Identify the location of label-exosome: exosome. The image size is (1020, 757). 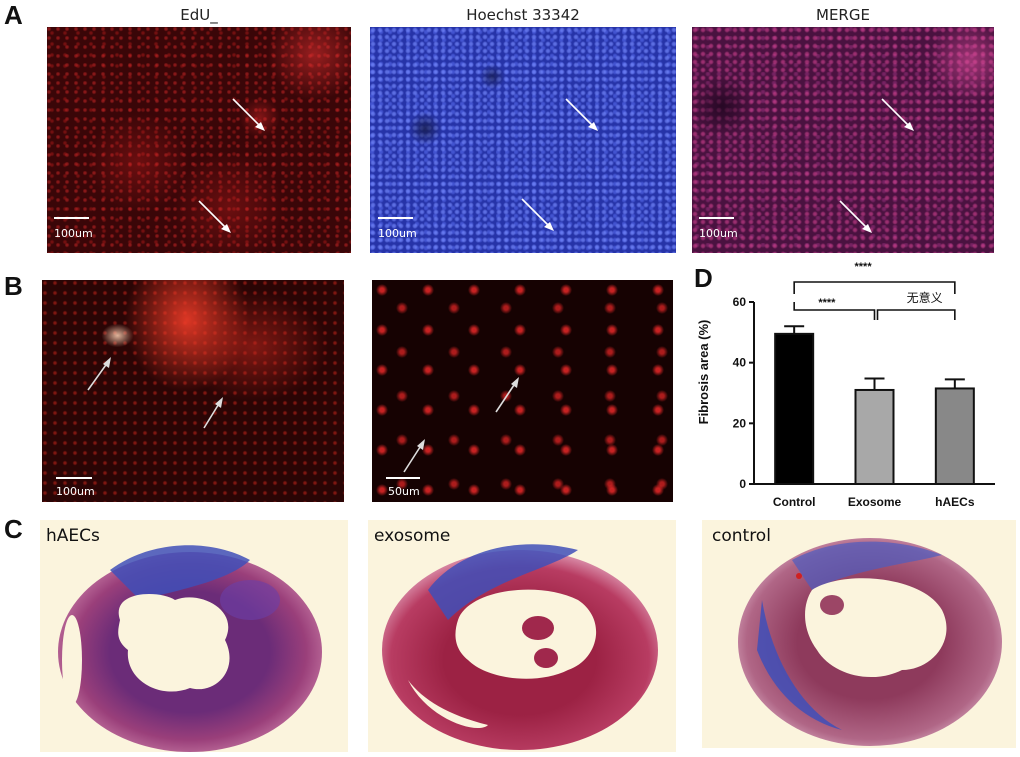
(412, 536).